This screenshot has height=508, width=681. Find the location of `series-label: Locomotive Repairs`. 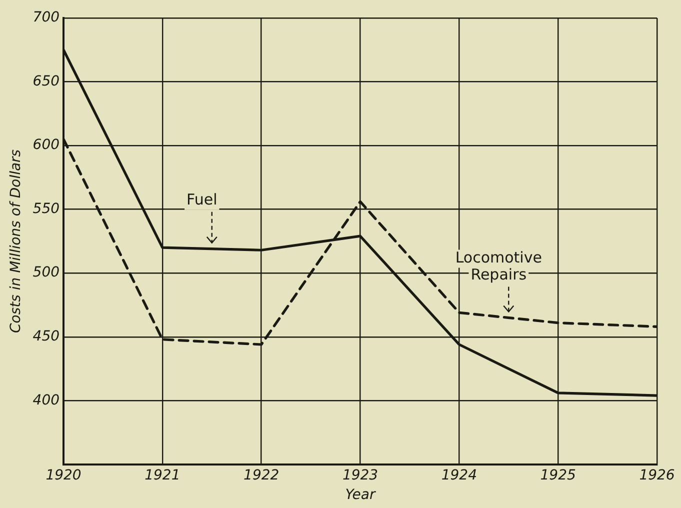

series-label: Locomotive Repairs is located at coordinates (498, 266).